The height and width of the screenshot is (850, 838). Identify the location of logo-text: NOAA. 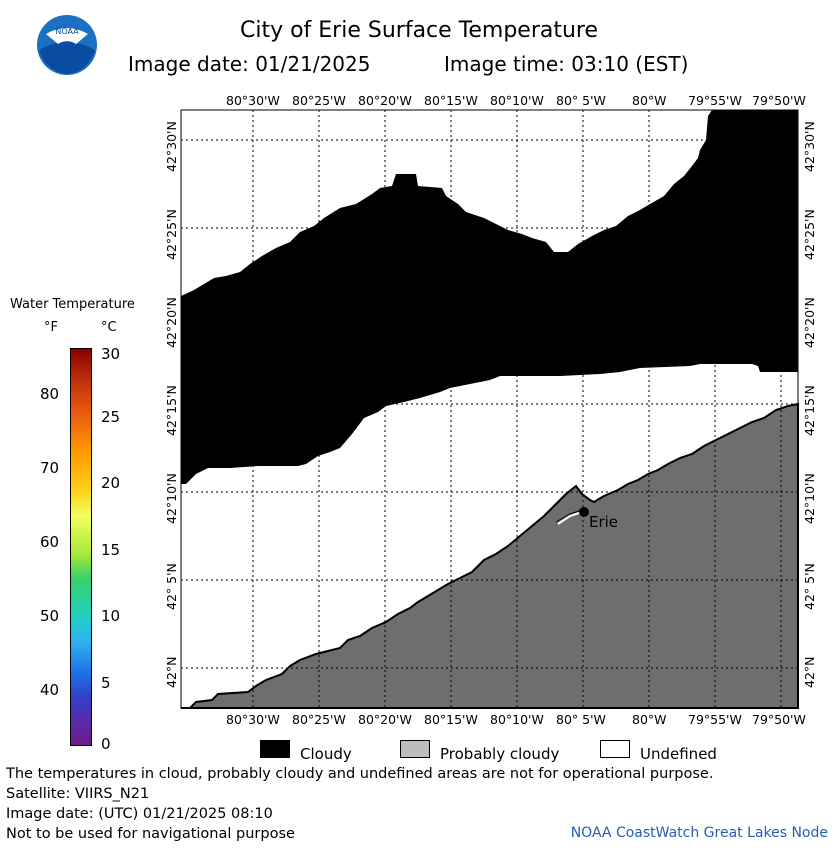
(67, 31).